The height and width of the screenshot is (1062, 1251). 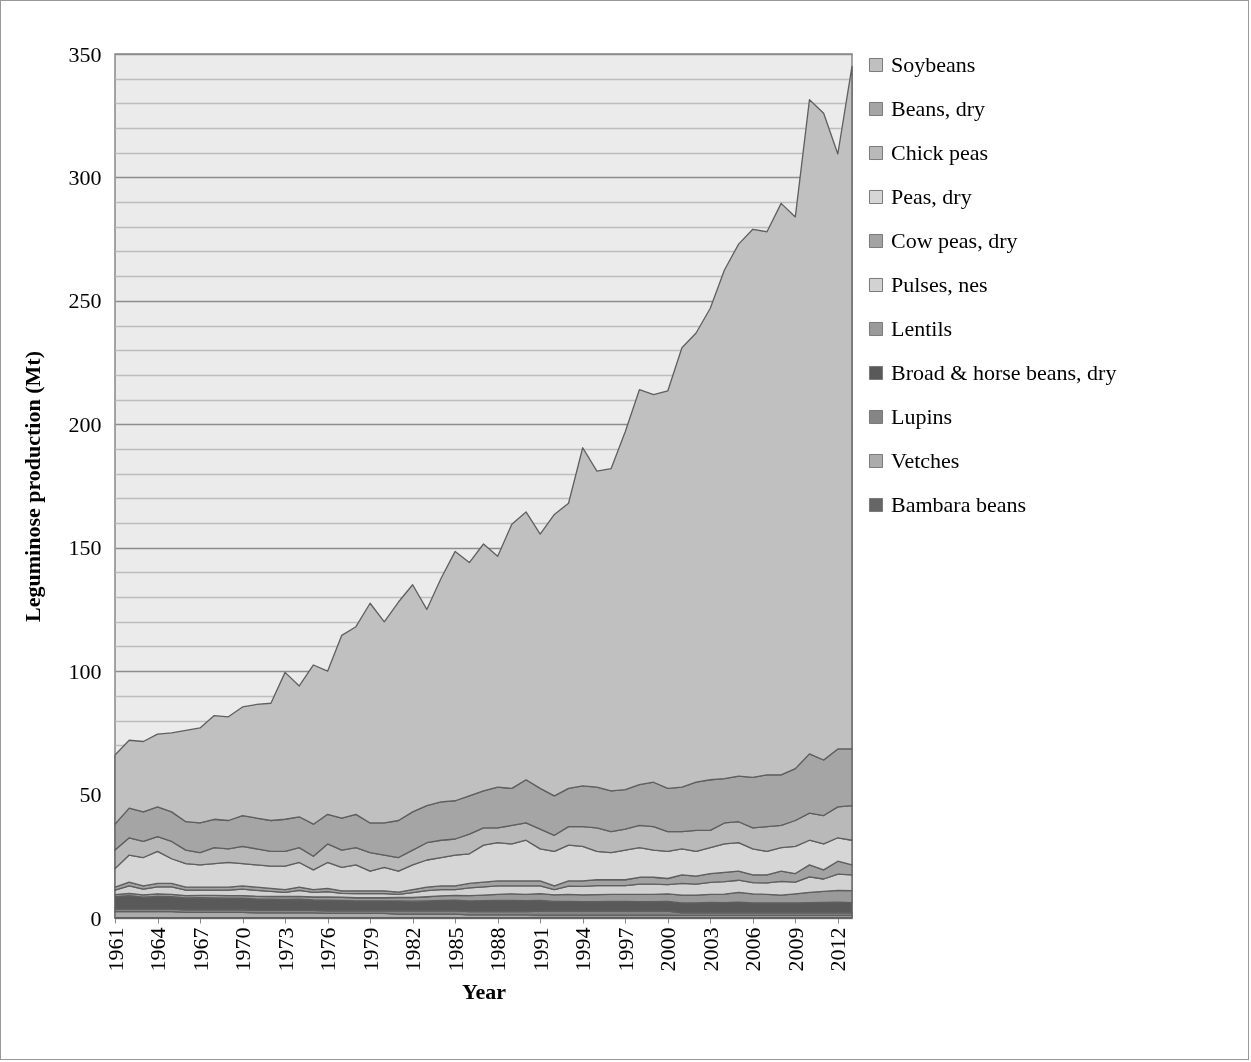 I want to click on x-tick-label: 1967, so click(x=200, y=949).